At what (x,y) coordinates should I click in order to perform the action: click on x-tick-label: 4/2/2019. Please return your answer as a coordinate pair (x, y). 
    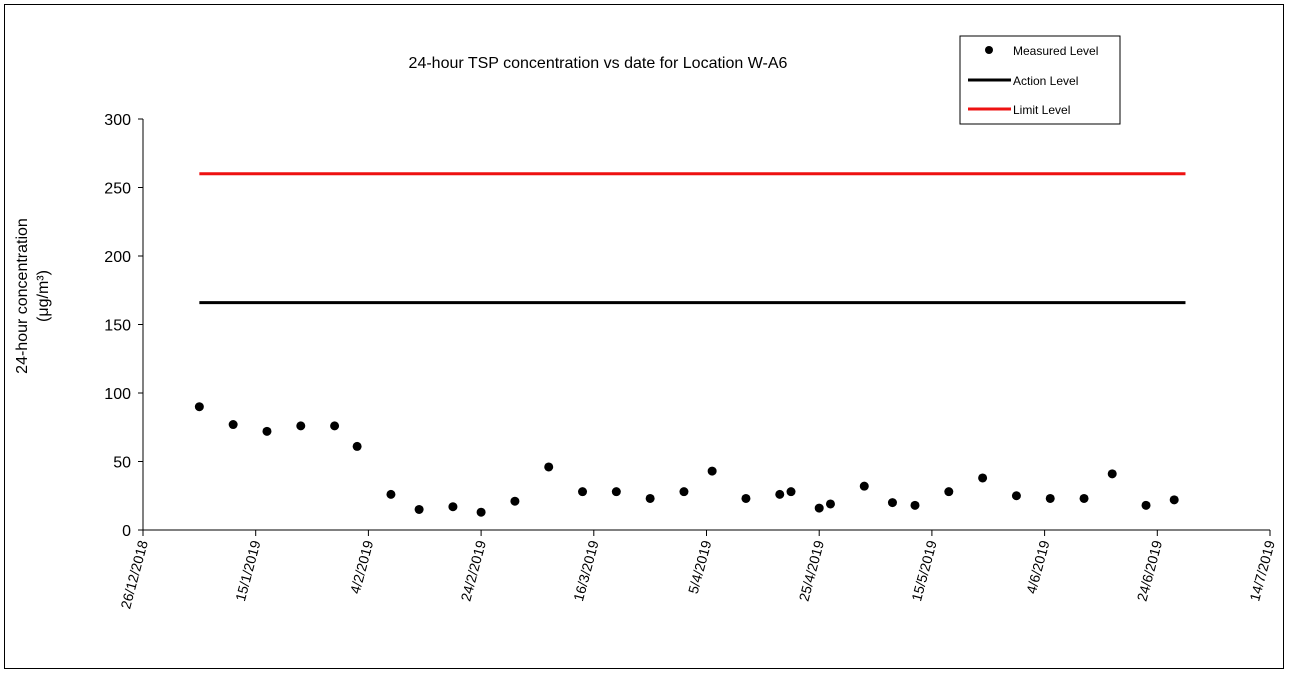
    Looking at the image, I should click on (362, 566).